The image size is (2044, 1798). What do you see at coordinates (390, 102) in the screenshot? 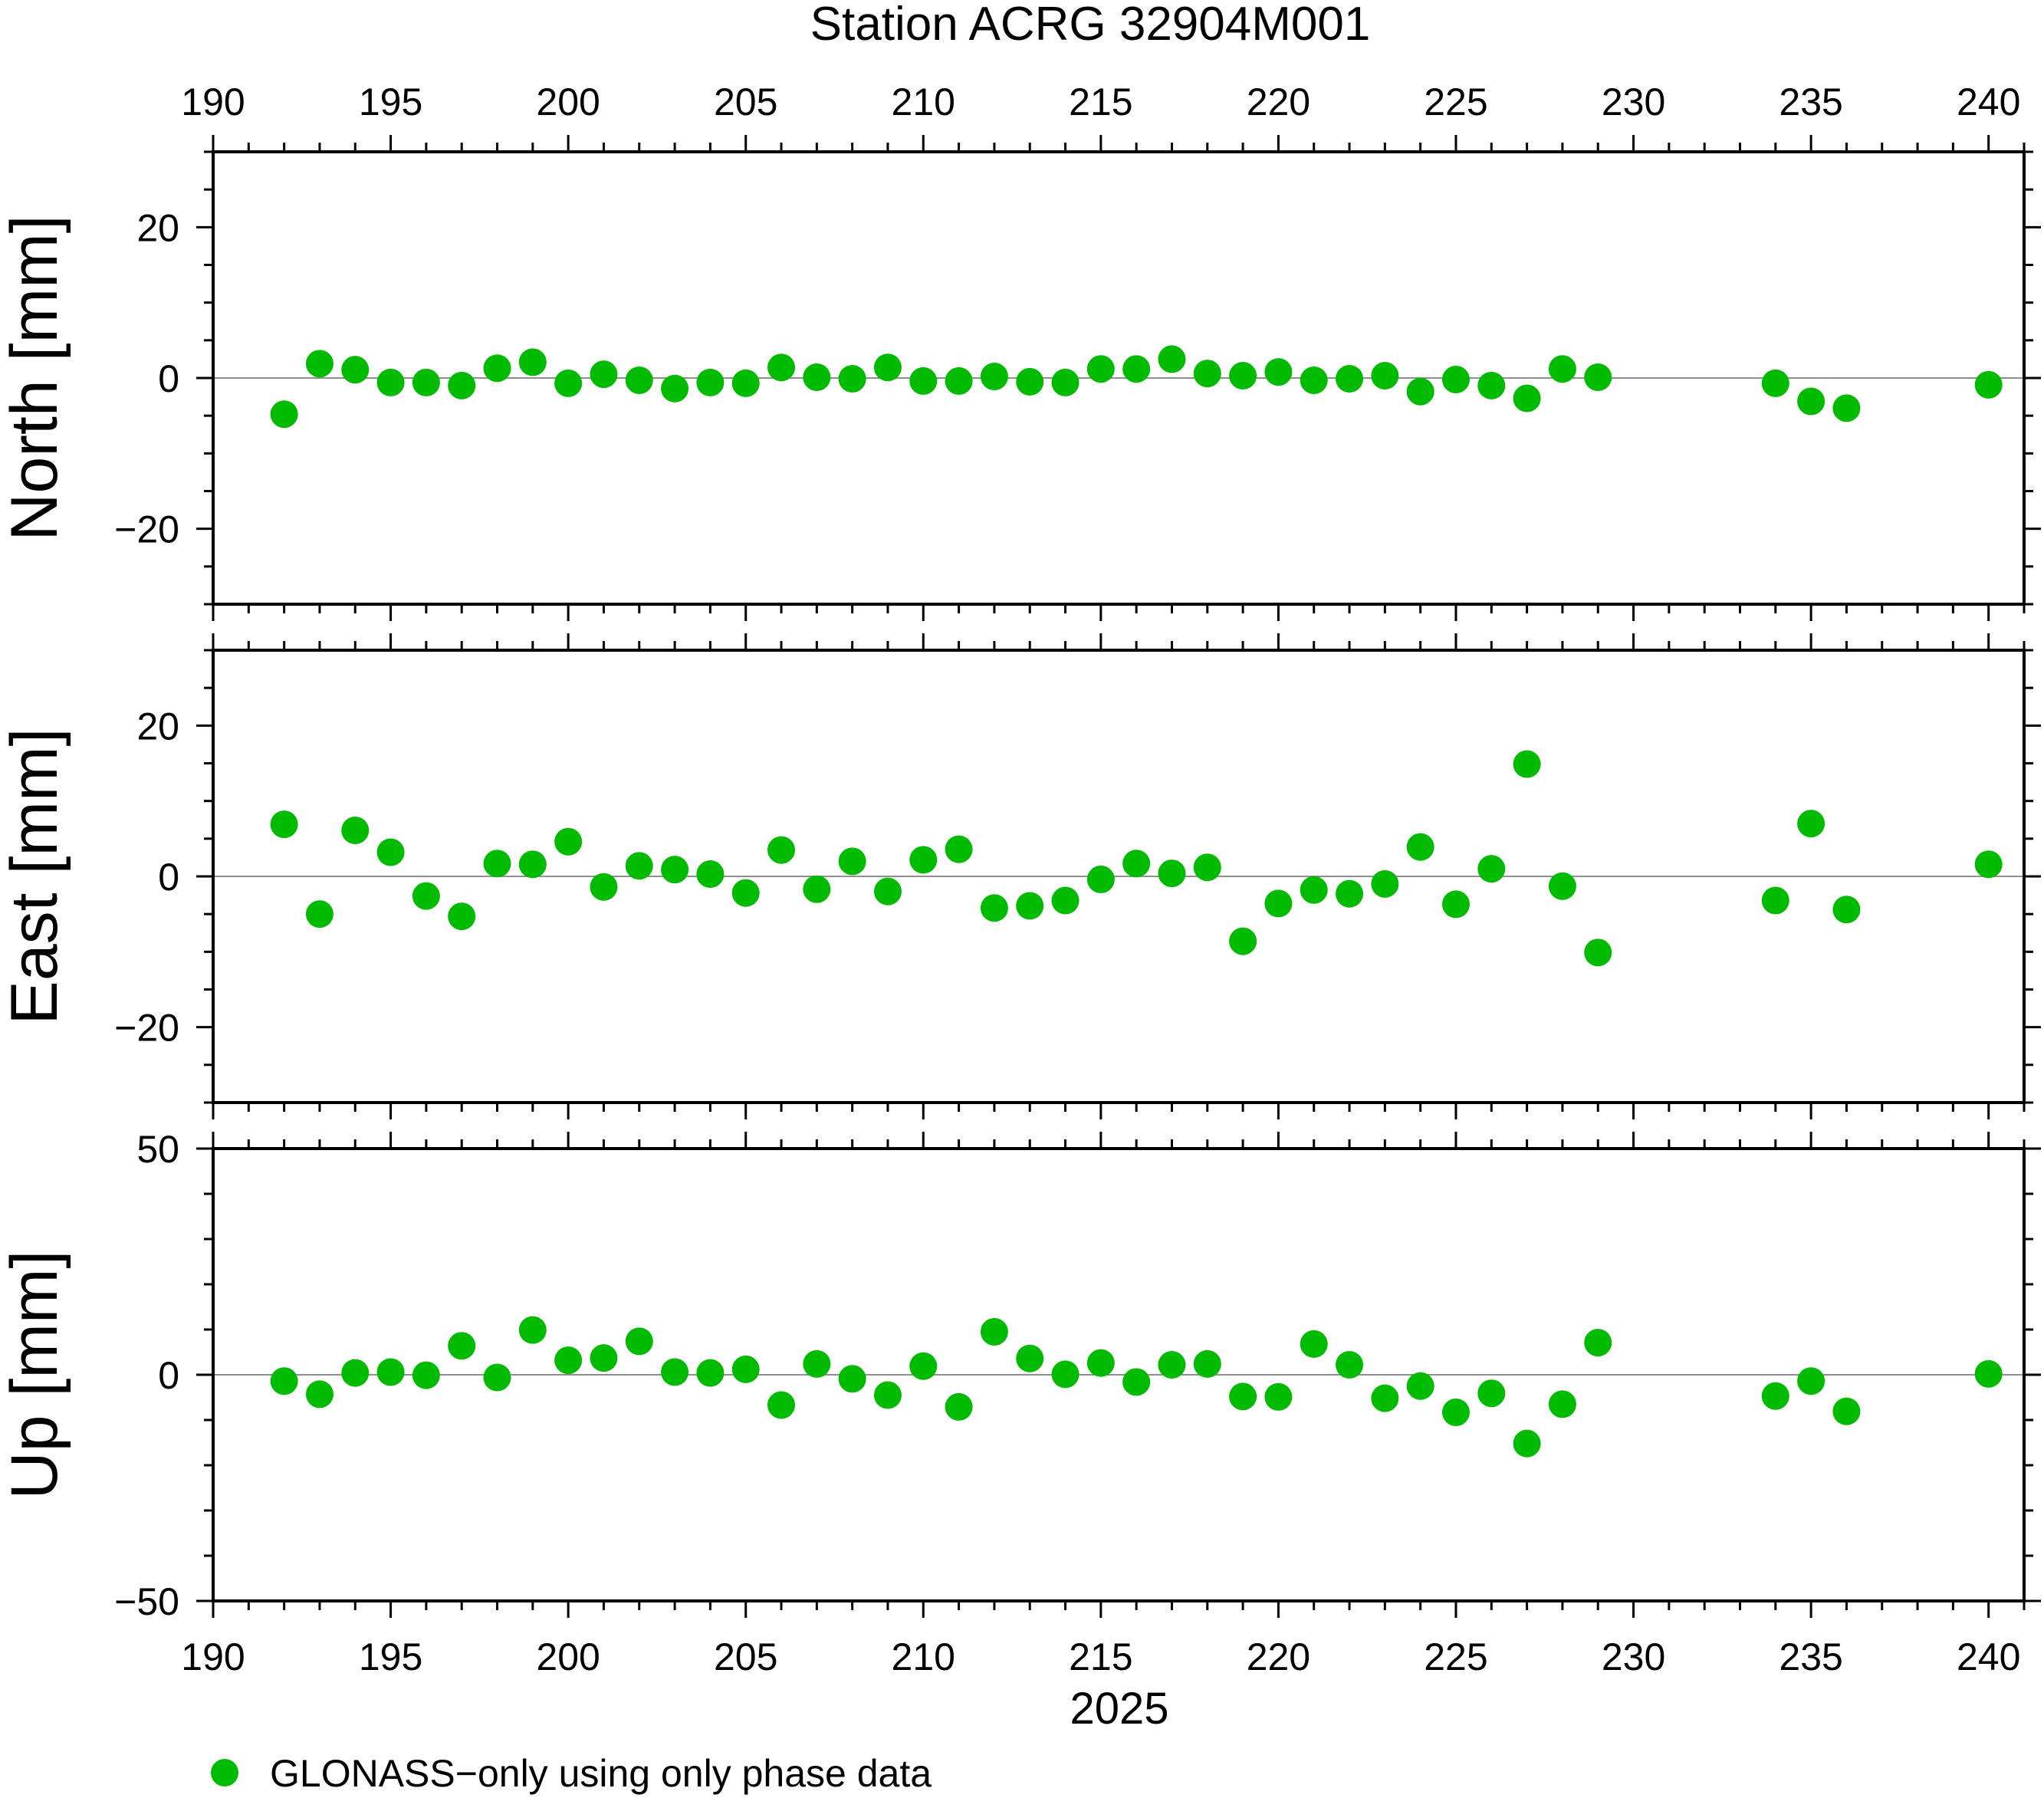
I see `top-x-tick-label: 195` at bounding box center [390, 102].